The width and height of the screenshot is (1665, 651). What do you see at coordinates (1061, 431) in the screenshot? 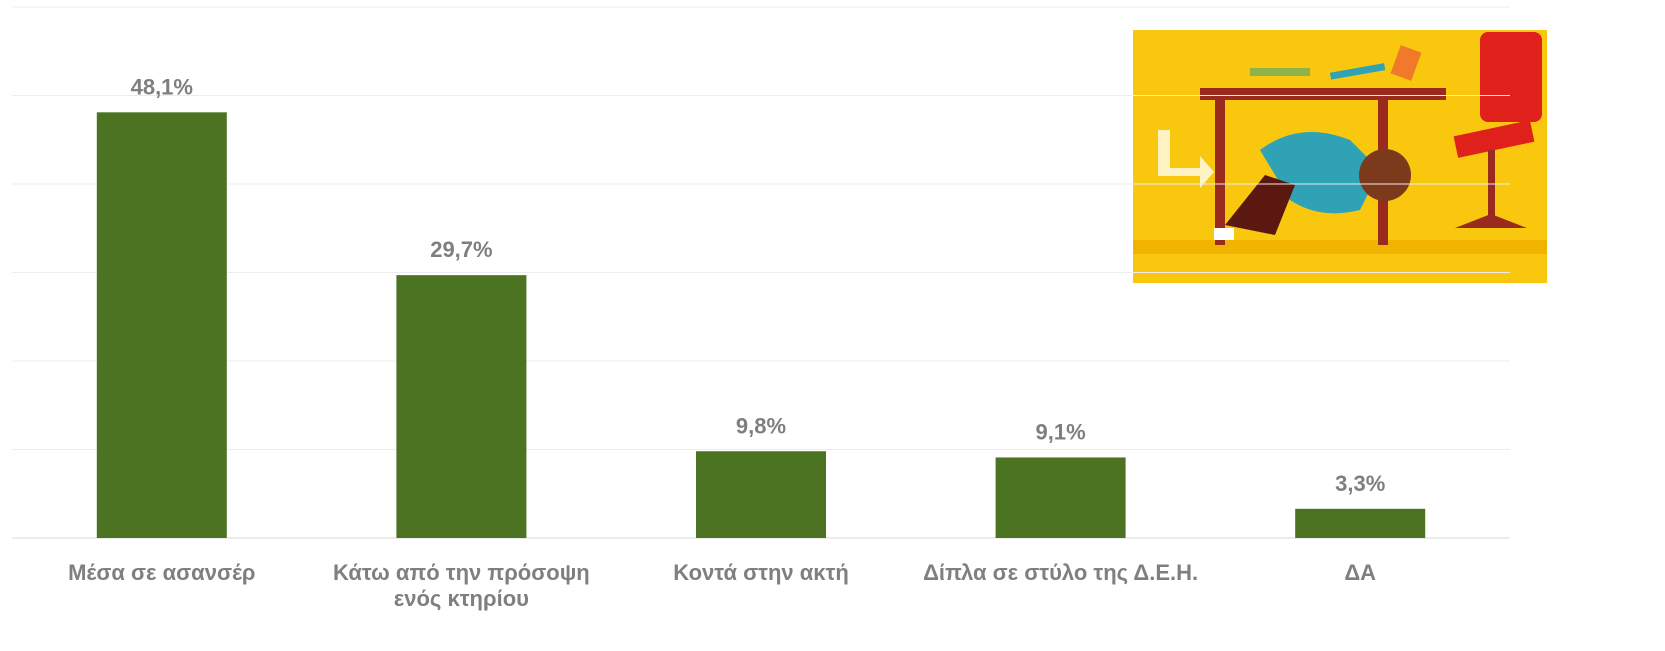
I see `value-label: 9,1%` at bounding box center [1061, 431].